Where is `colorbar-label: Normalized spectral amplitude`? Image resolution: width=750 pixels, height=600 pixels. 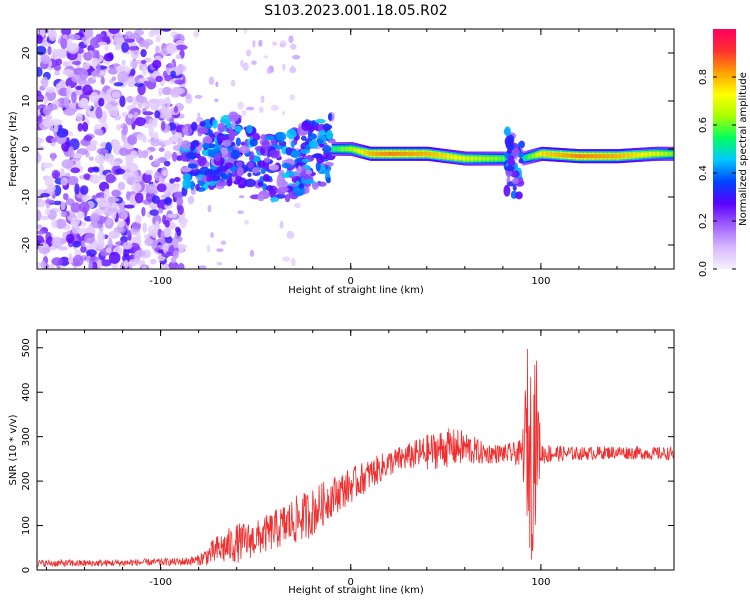 colorbar-label: Normalized spectral amplitude is located at coordinates (743, 149).